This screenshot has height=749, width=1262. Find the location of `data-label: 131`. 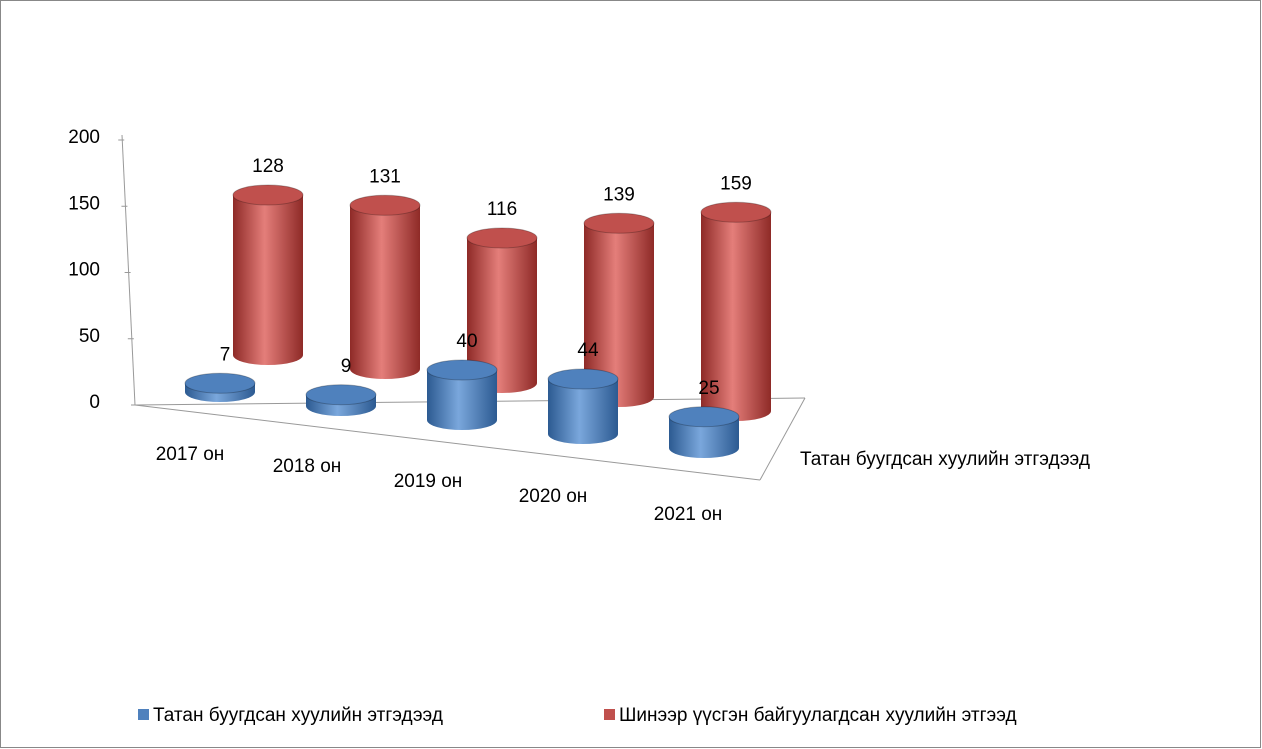

data-label: 131 is located at coordinates (385, 176).